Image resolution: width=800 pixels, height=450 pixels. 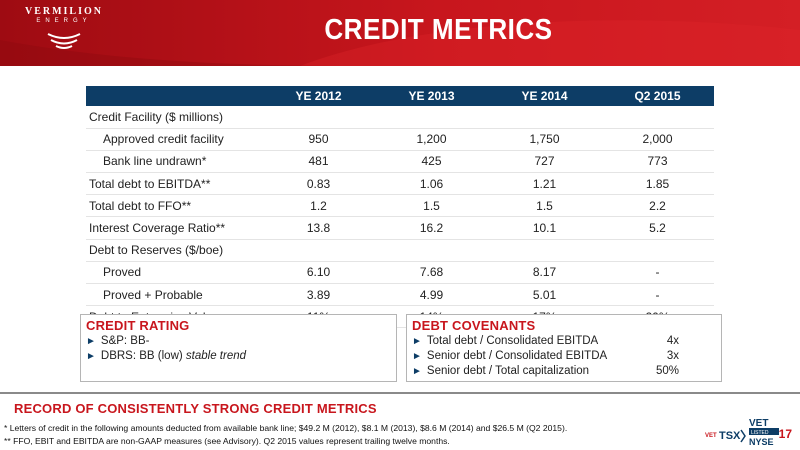 I want to click on table-row: Debt to Reserves ($/boe), so click(x=400, y=250).